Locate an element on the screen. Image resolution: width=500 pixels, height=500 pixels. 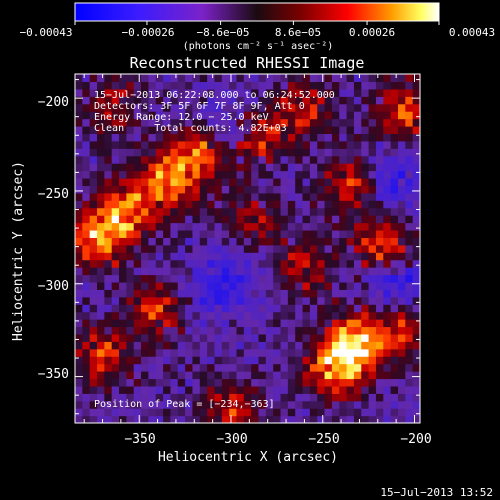
y-tick-label: −200 is located at coordinates (53, 102).